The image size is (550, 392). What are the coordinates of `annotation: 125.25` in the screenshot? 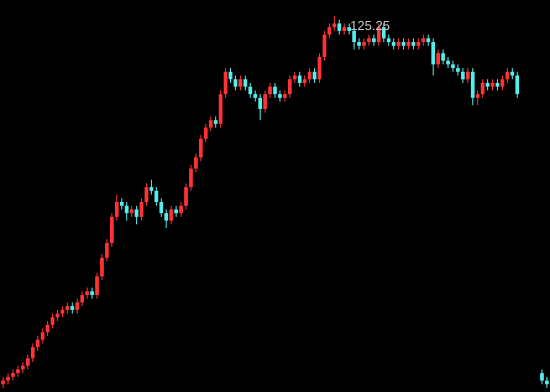 It's located at (370, 25).